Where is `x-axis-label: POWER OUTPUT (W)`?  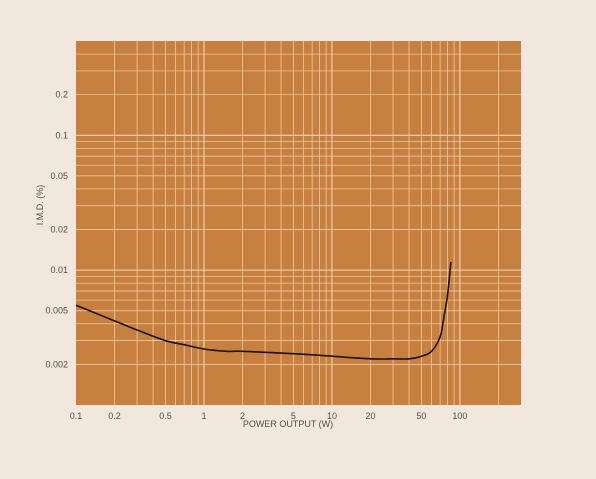 x-axis-label: POWER OUTPUT (W) is located at coordinates (288, 424).